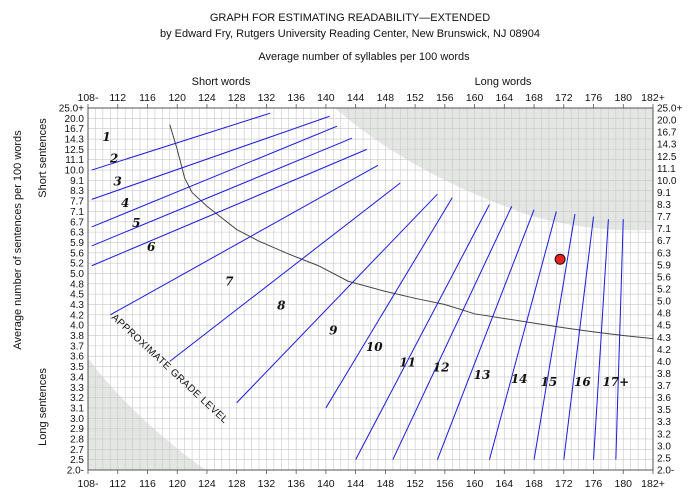  Describe the element at coordinates (664, 277) in the screenshot. I see `y-tick-label-right: 5.6` at that location.